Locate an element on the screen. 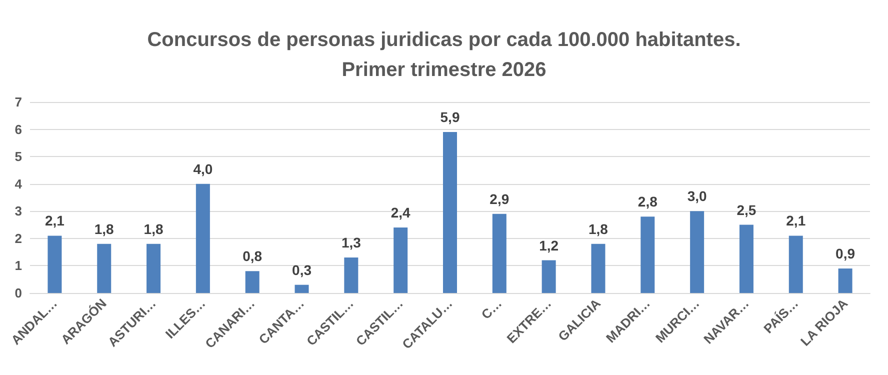 The image size is (888, 375). chart-title: Concursos de personas juridicas por cada 100.000 habitantes. Primer trimestre 2026 is located at coordinates (444, 55).